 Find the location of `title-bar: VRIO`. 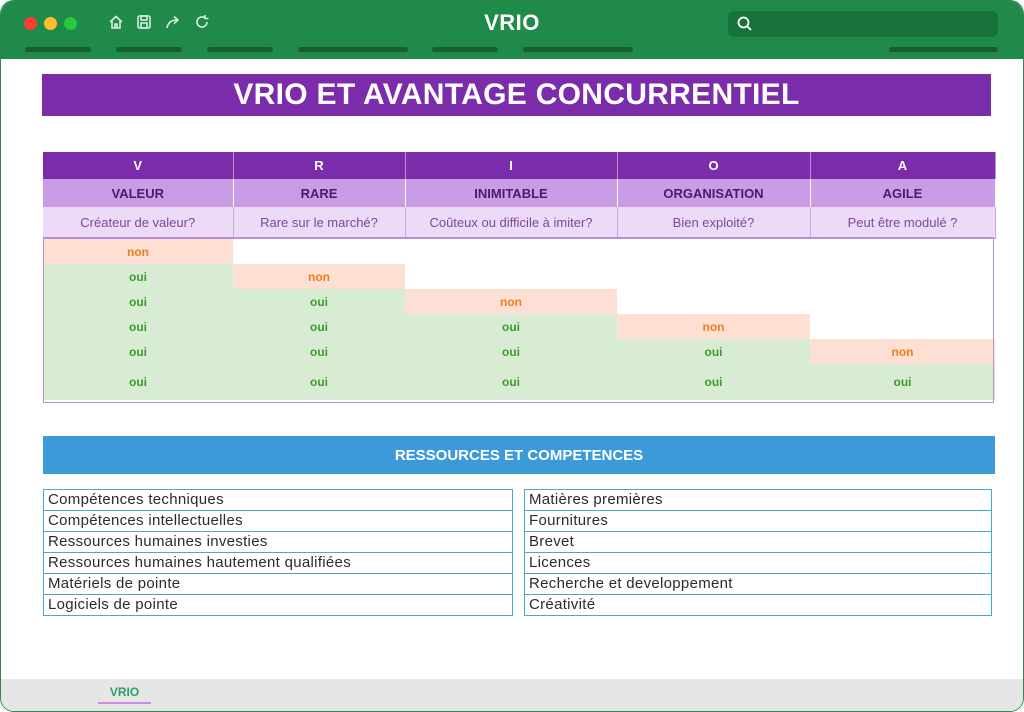

title-bar: VRIO is located at coordinates (512, 30).